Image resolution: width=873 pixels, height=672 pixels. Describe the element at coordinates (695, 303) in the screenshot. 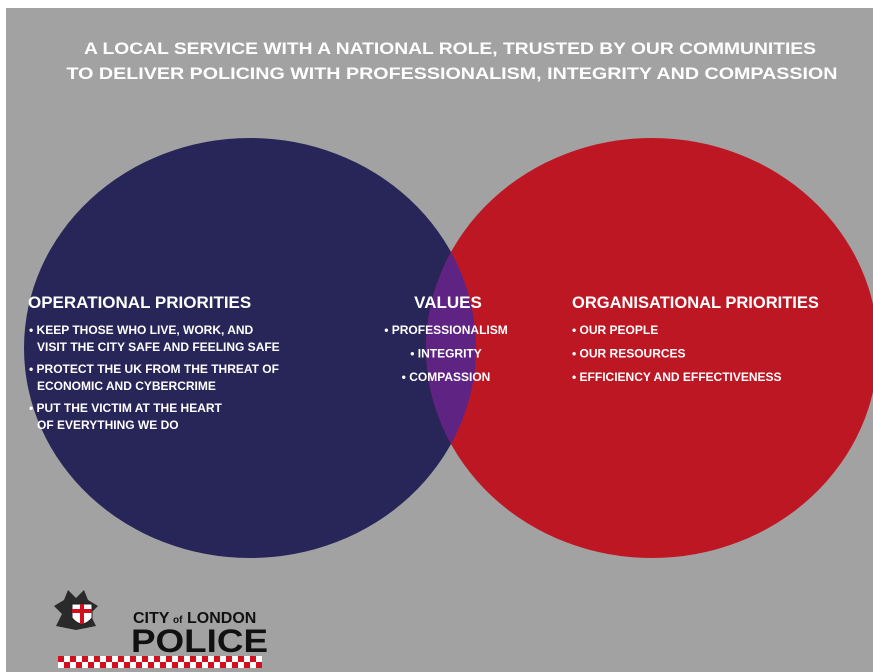

I see `right-heading: ORGANISATIONAL PRIORITIES` at that location.